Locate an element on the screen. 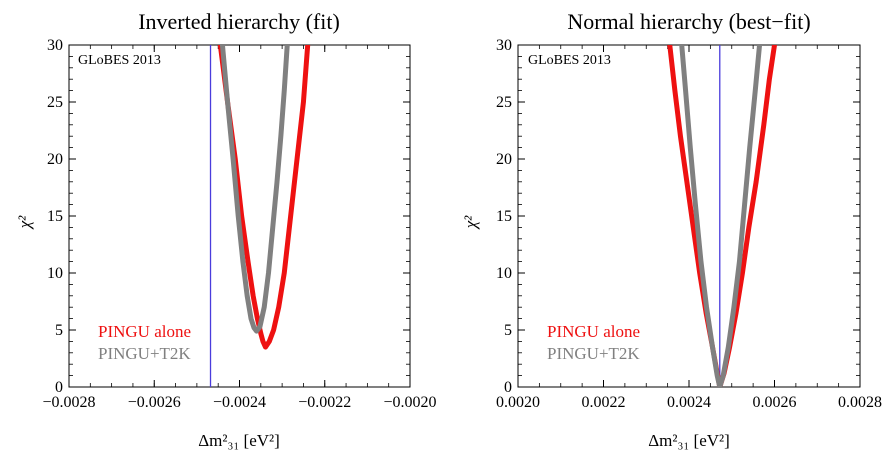 Image resolution: width=893 pixels, height=461 pixels. x-tick-label: 0.0022 is located at coordinates (604, 402).